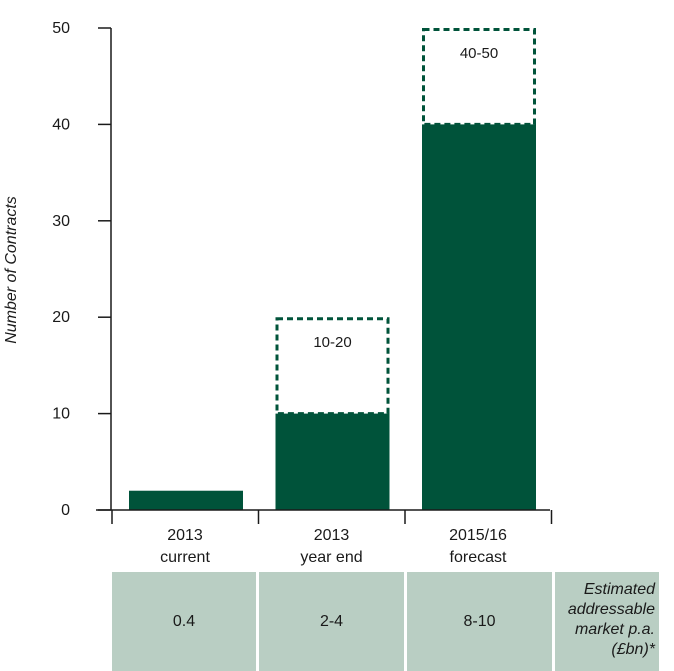 The image size is (674, 671). I want to click on market-value-2013-year-end: 2-4, so click(333, 621).